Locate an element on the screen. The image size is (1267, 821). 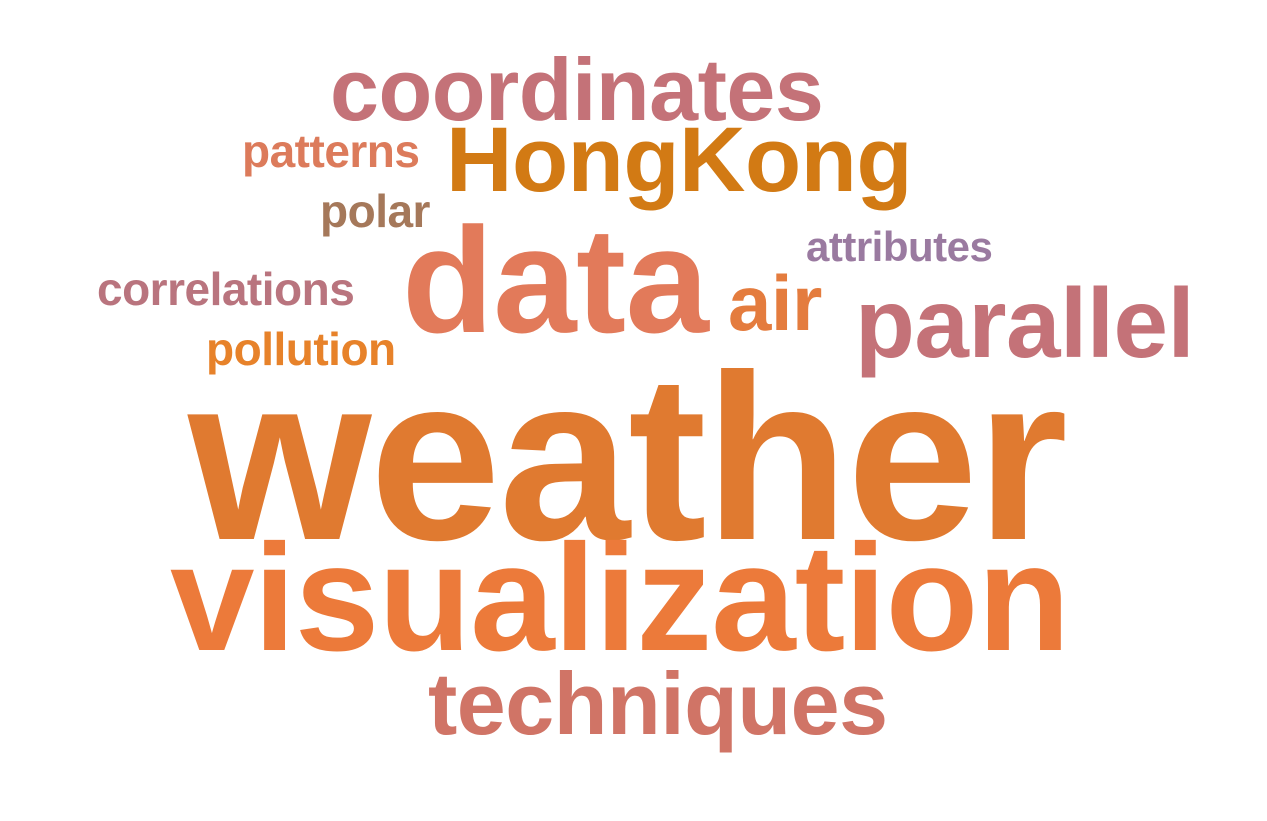
word-polar: polar is located at coordinates (375, 211).